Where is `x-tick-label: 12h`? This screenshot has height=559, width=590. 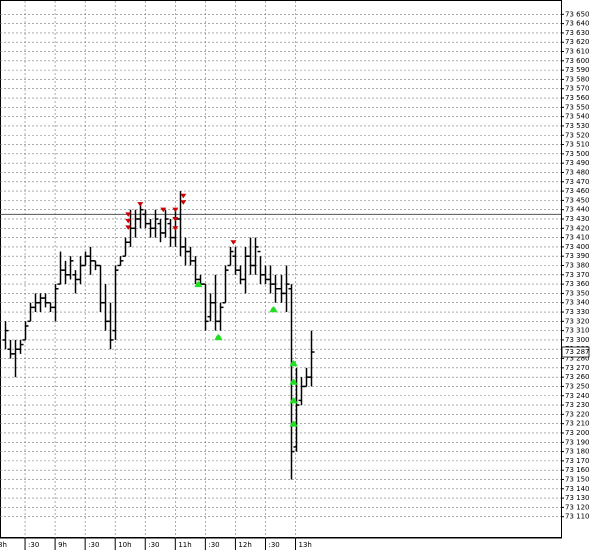 x-tick-label: 12h is located at coordinates (244, 545).